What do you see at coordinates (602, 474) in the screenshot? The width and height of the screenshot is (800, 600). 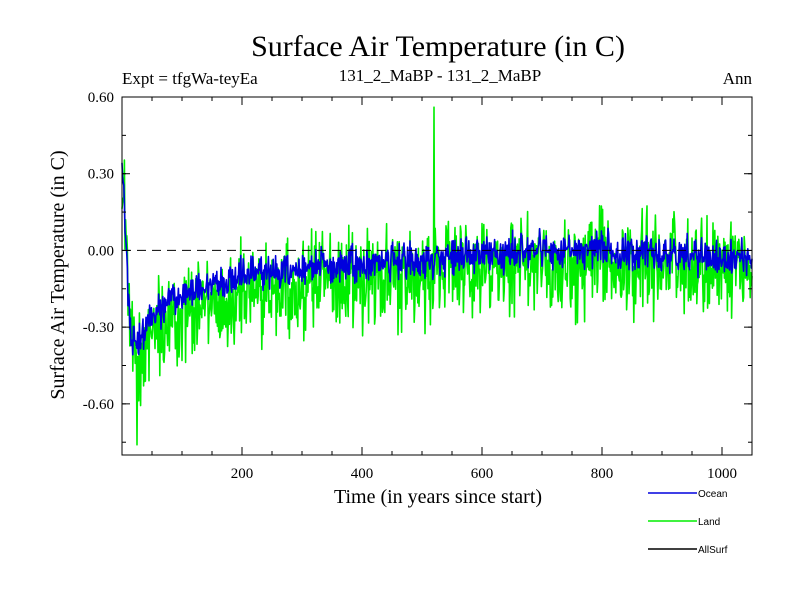 I see `x-tick-label: 800` at bounding box center [602, 474].